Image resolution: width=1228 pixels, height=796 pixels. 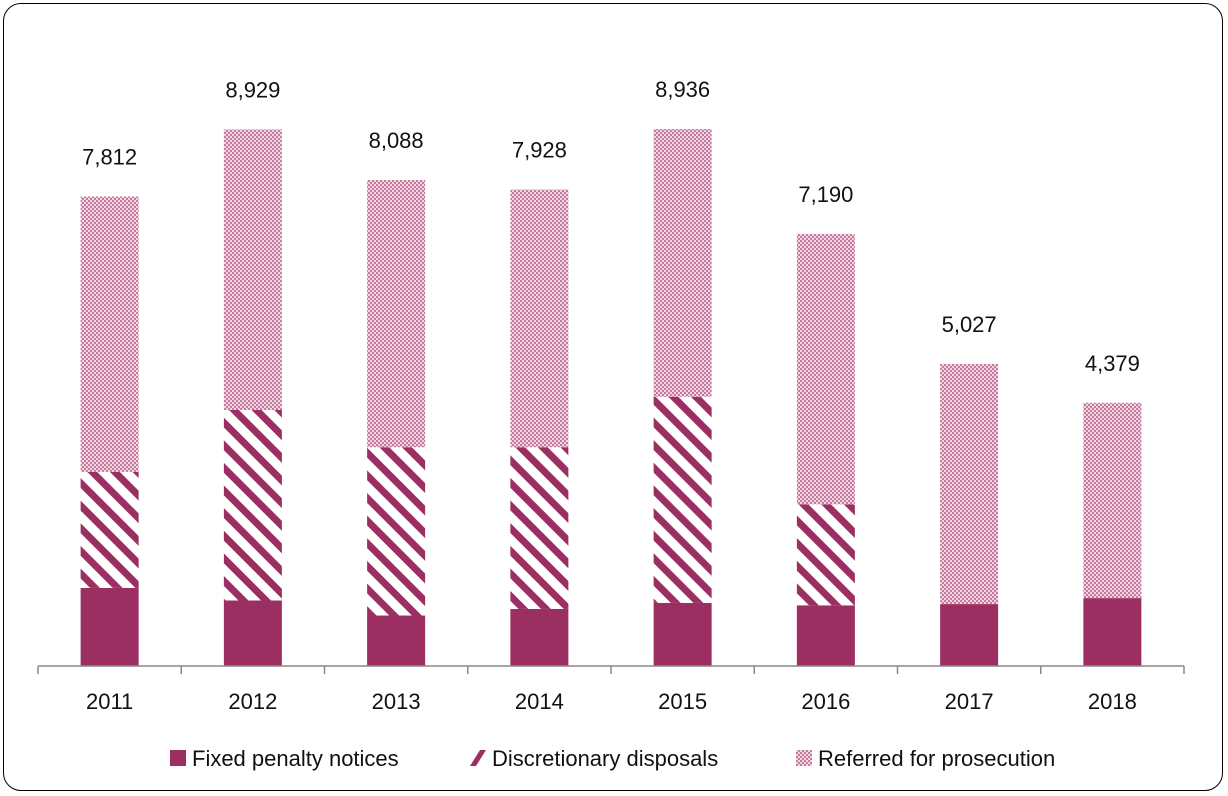 I want to click on total-label-2018: 4,379, so click(x=1112, y=363).